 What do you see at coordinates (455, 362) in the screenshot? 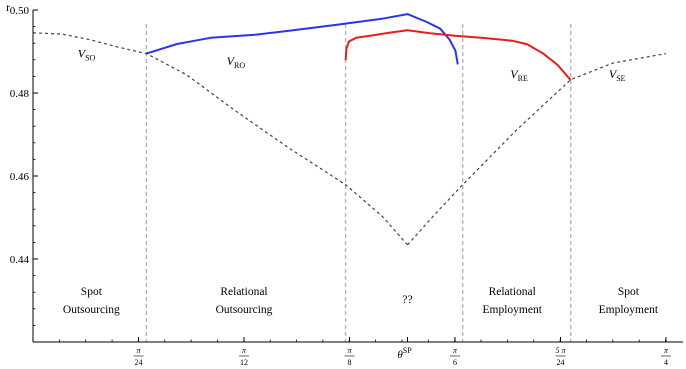
I see `x-tick-label-den-3: 6` at bounding box center [455, 362].